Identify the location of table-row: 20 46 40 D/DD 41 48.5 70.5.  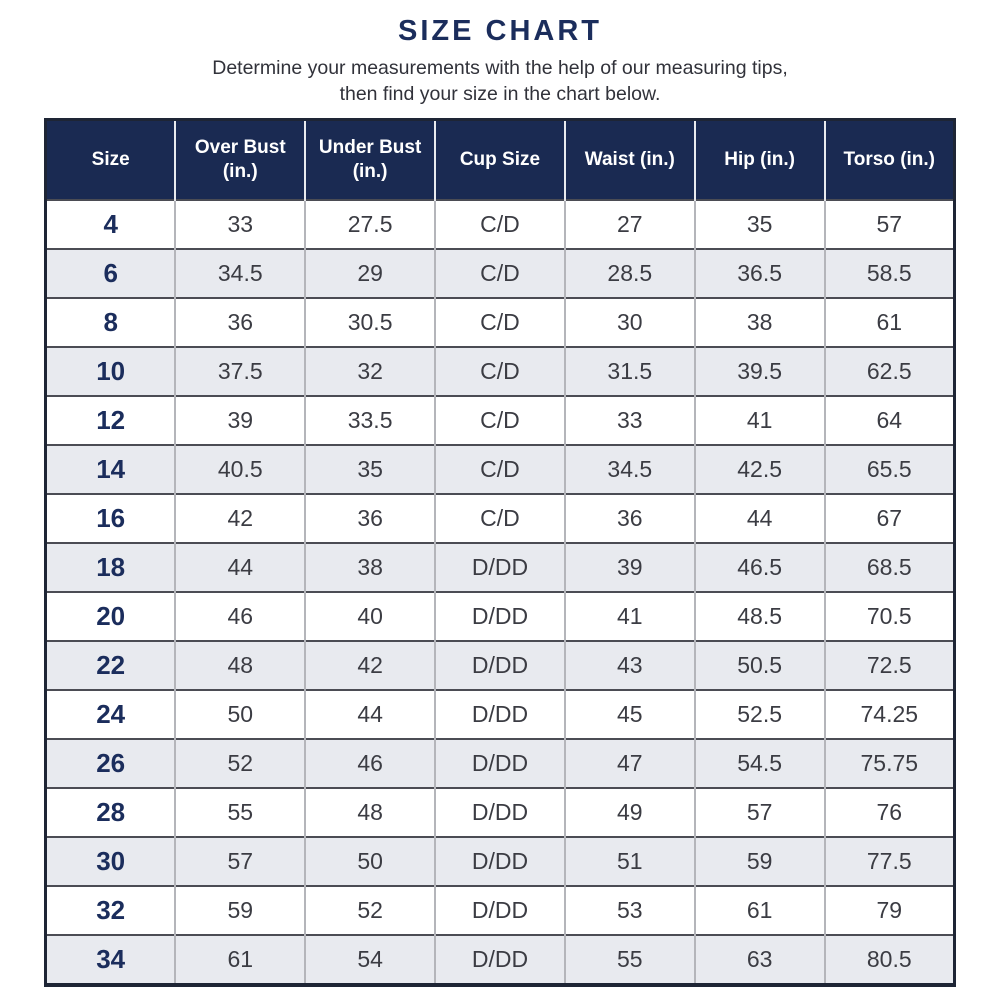
(500, 616).